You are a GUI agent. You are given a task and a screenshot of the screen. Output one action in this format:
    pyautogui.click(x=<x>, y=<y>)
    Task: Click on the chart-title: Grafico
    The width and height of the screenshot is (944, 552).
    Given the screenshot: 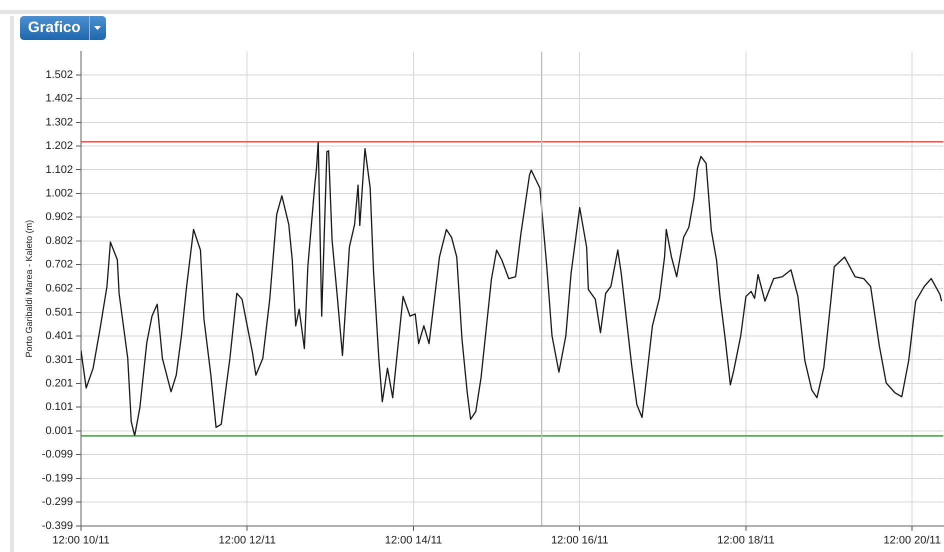 What is the action you would take?
    pyautogui.click(x=54, y=28)
    